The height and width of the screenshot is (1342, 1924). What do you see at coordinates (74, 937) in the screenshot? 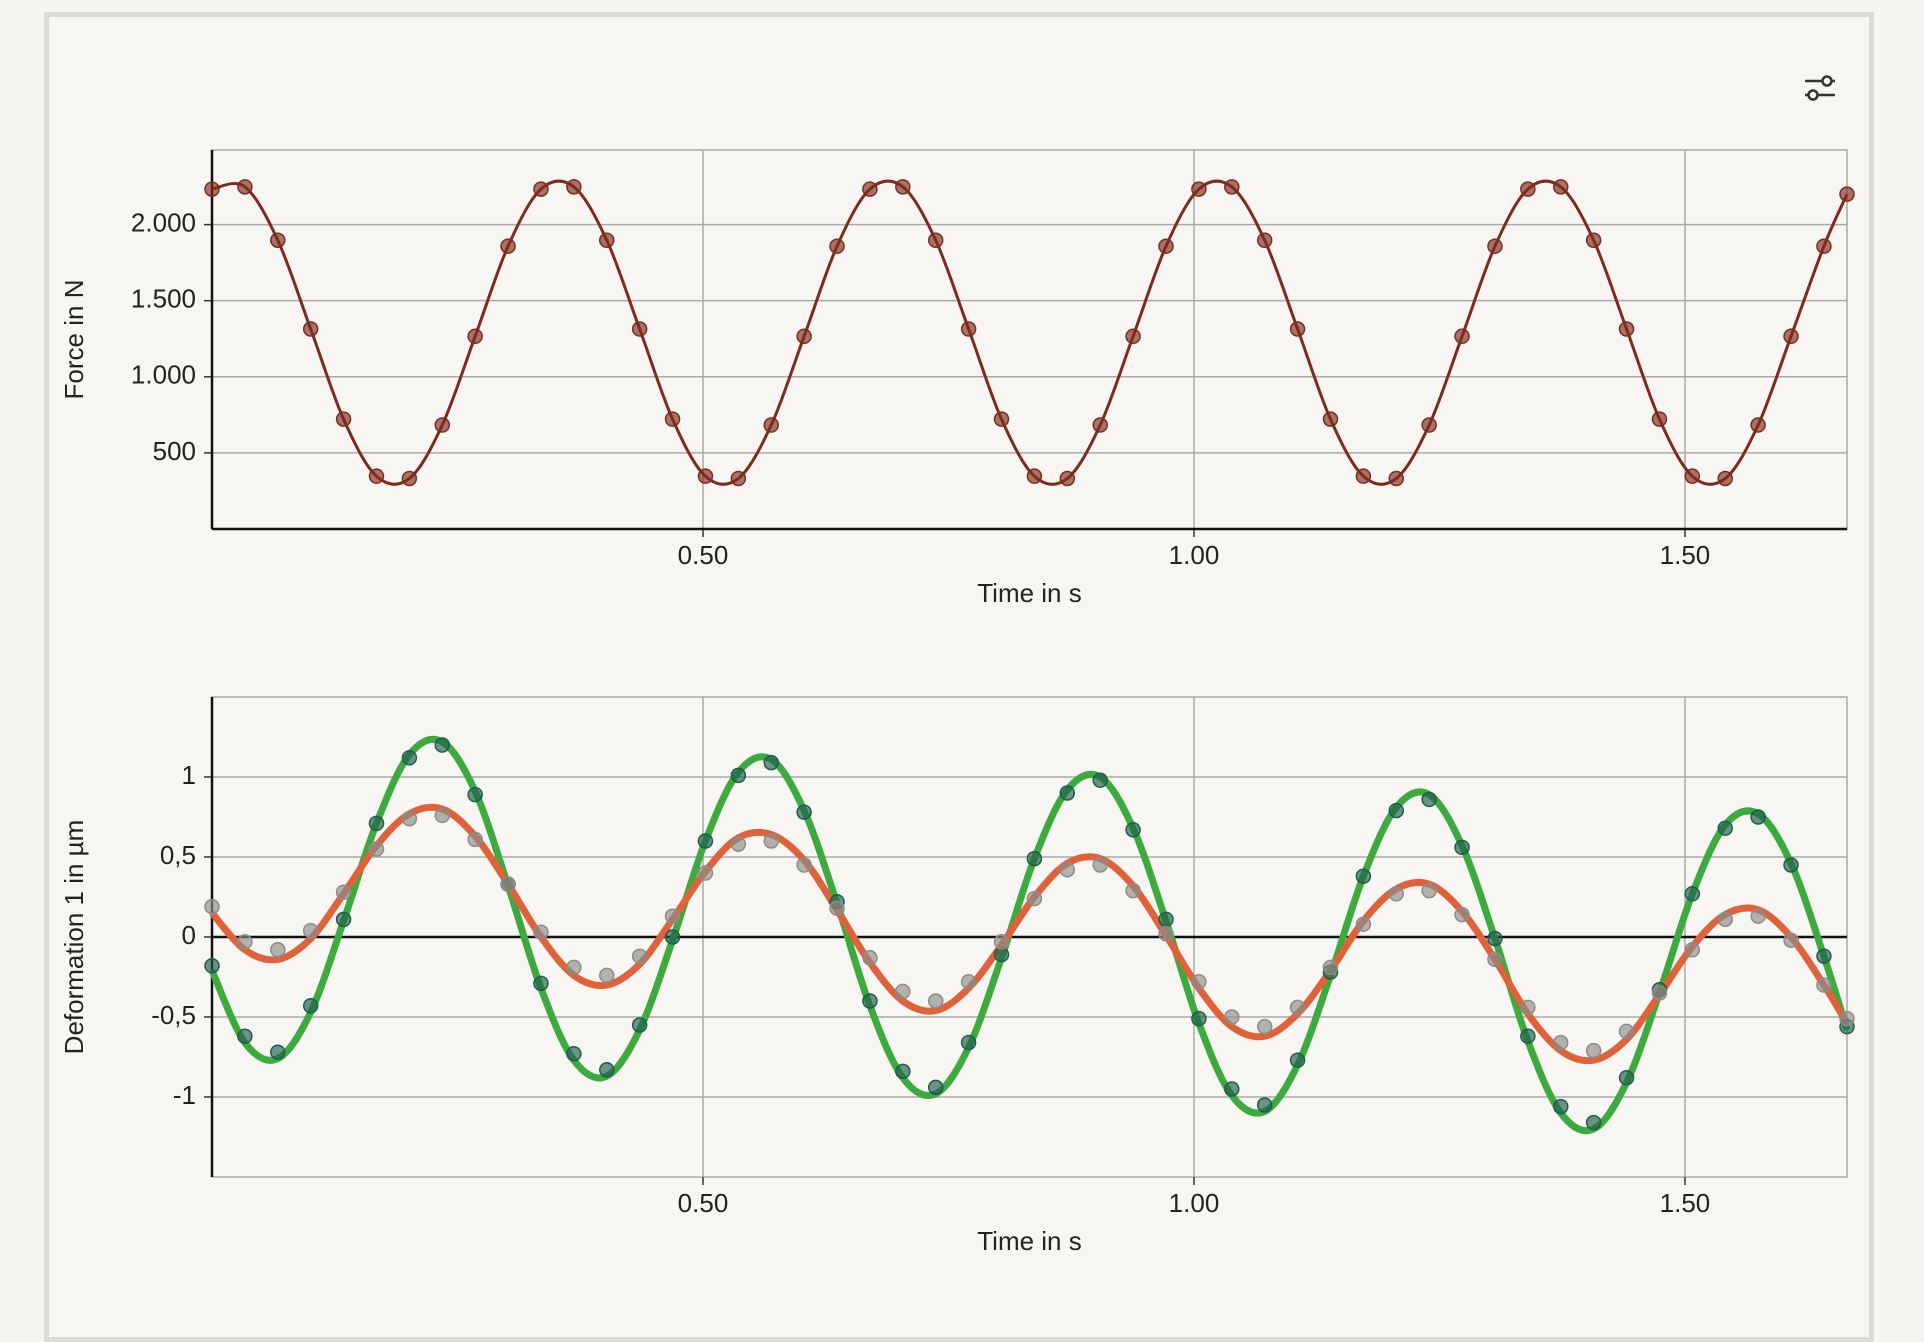
I see `y-axis-title: Deformation 1 in µm` at bounding box center [74, 937].